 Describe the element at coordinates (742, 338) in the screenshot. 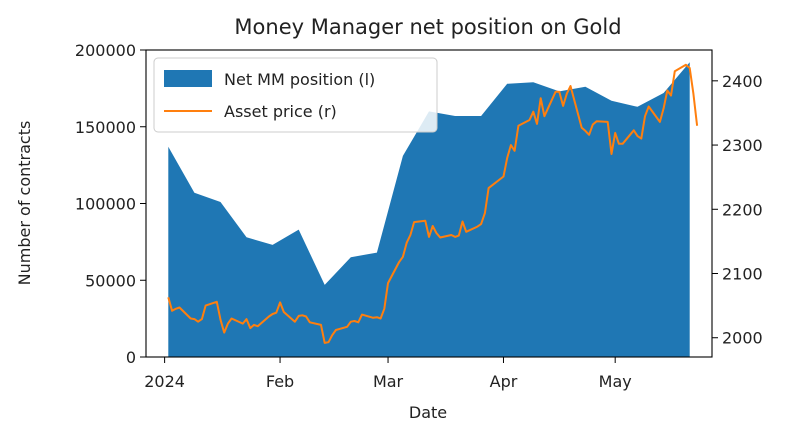

I see `right-tick-label: 2000` at that location.